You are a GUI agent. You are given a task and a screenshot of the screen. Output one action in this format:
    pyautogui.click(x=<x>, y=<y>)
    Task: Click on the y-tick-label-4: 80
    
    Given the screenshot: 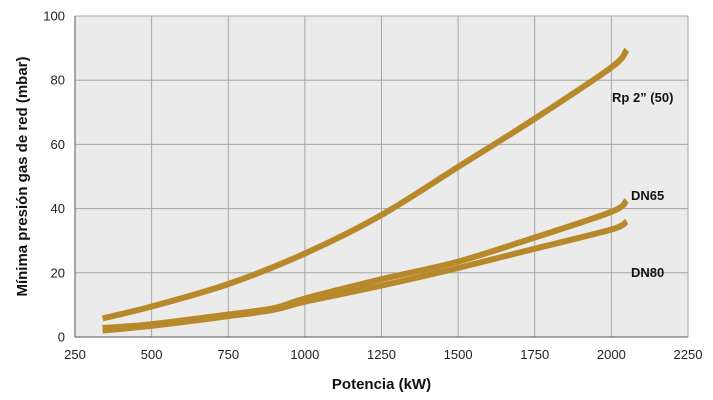 What is the action you would take?
    pyautogui.click(x=58, y=80)
    